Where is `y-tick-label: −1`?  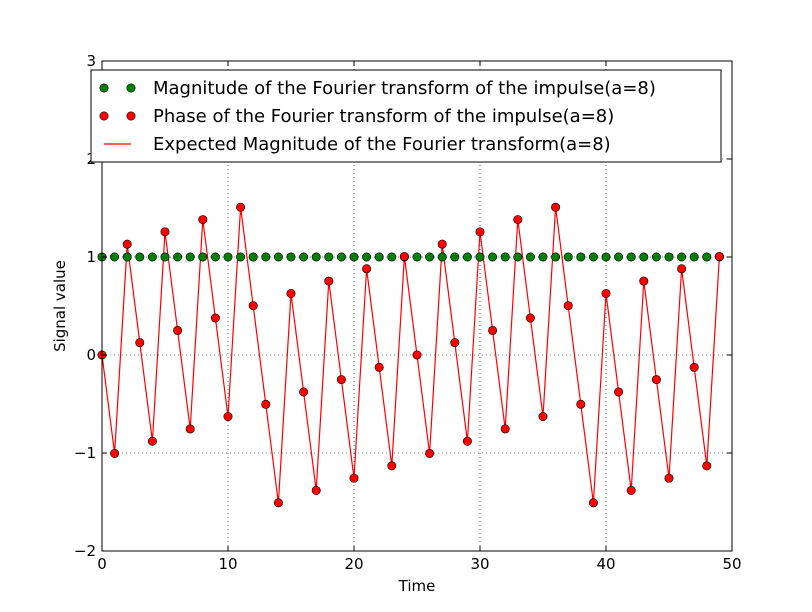
y-tick-label: −1 is located at coordinates (85, 453).